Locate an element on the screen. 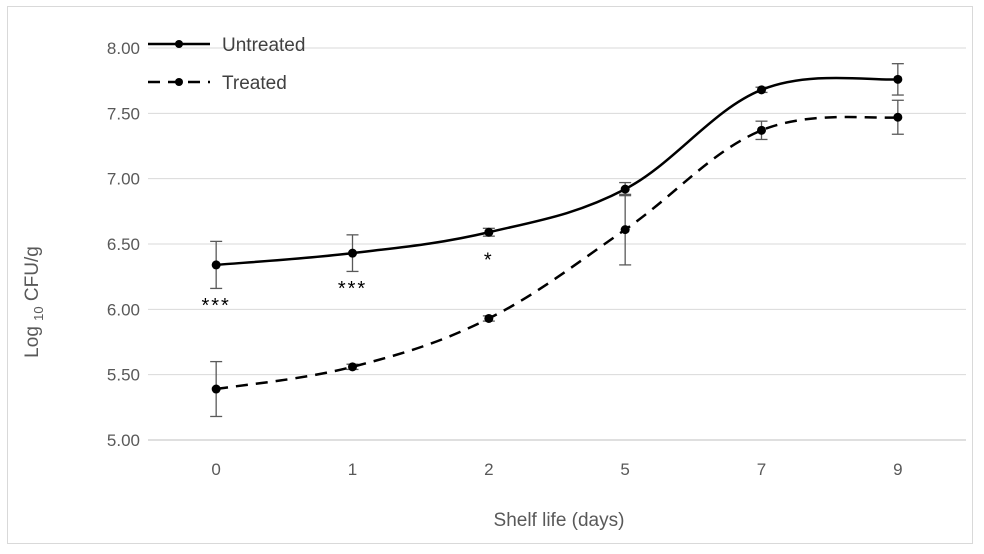  y-axis-title-prefix: Log is located at coordinates (32, 339).